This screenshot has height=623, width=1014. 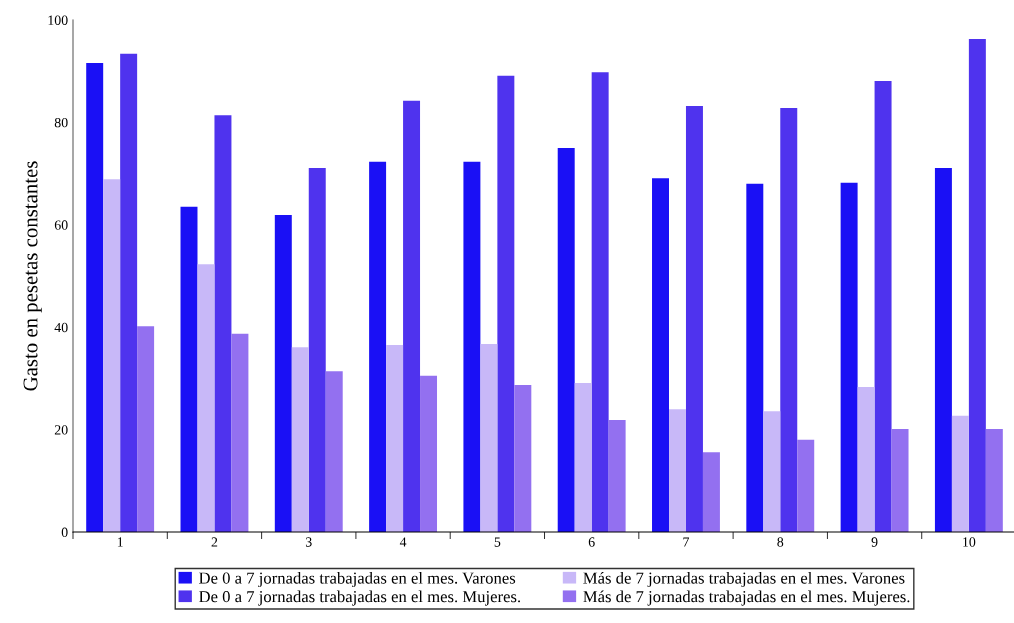 What do you see at coordinates (746, 598) in the screenshot?
I see `legend-label: Más de 7 jornadas trabajadas en el mes. Mujeres.` at bounding box center [746, 598].